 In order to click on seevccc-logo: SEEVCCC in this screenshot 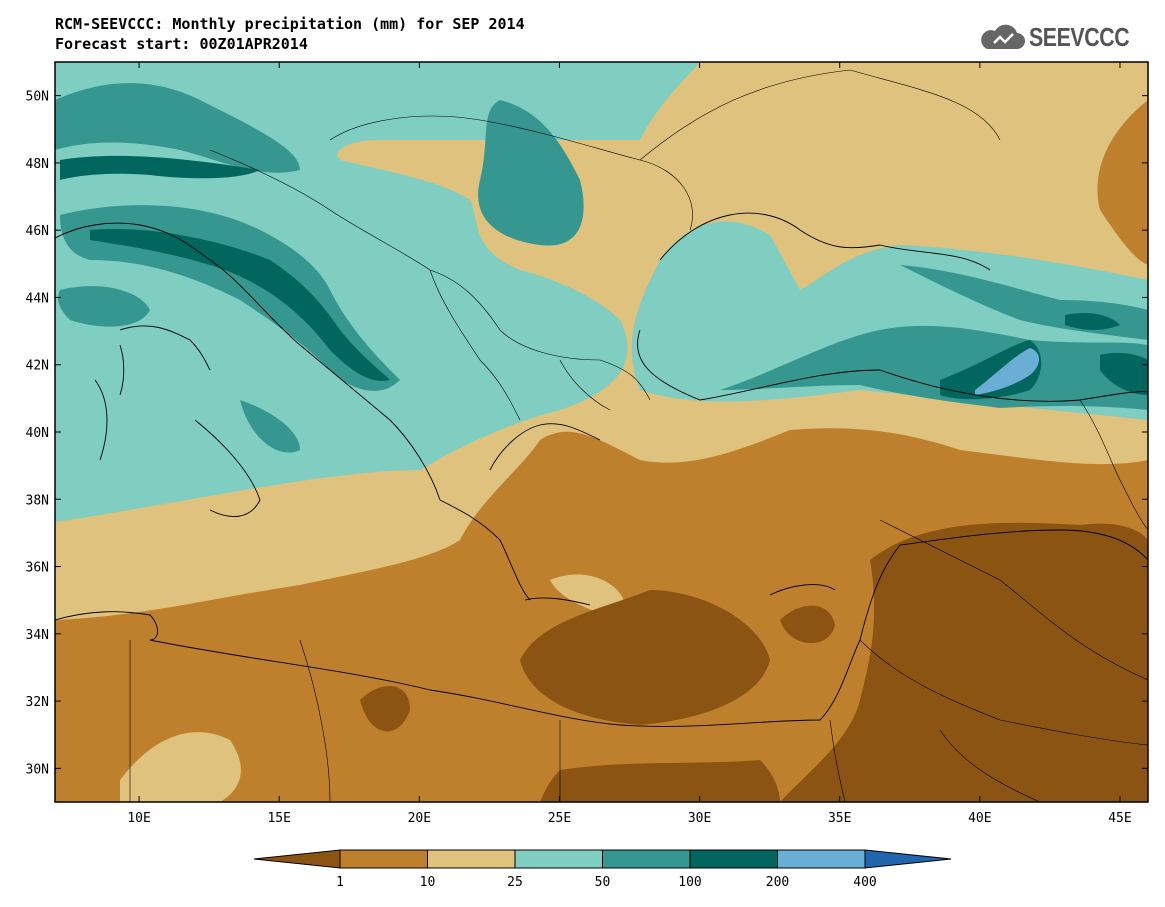, I will do `click(1064, 37)`.